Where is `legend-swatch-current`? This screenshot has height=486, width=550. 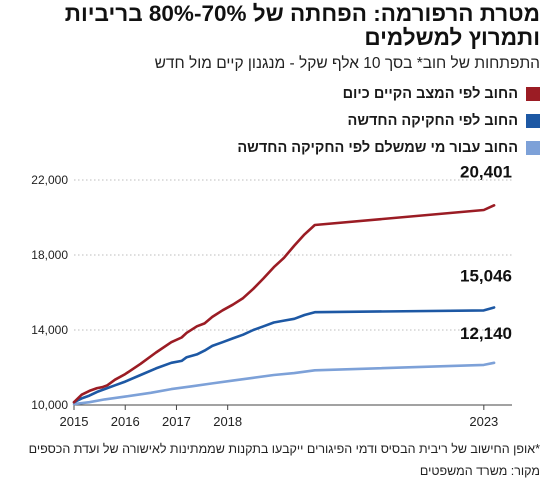 legend-swatch-current is located at coordinates (533, 94).